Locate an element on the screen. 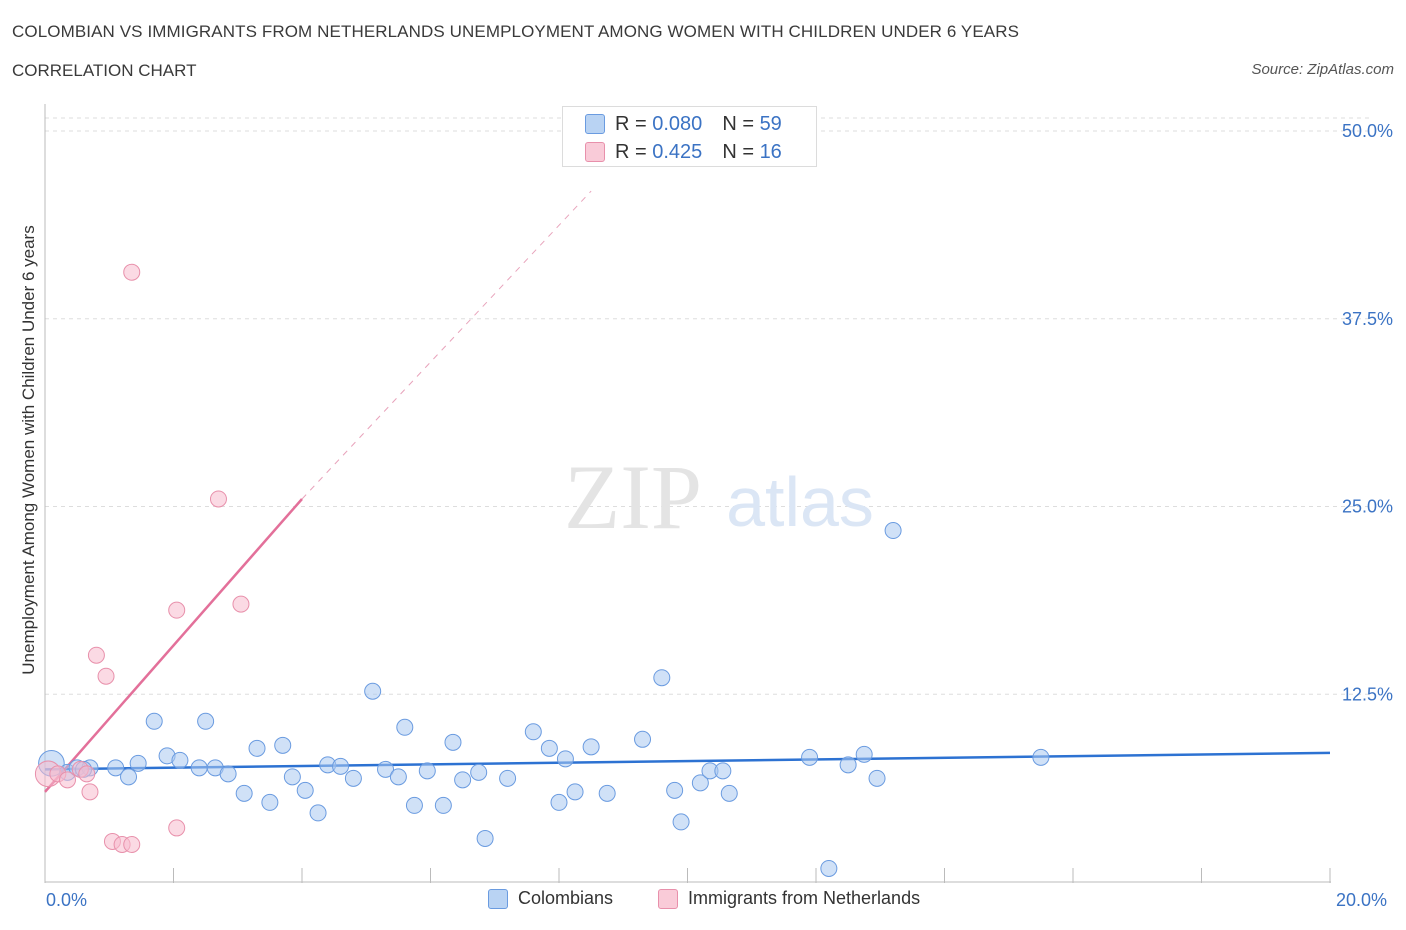  source-credit: Source: ZipAtlas.com is located at coordinates (1322, 69).